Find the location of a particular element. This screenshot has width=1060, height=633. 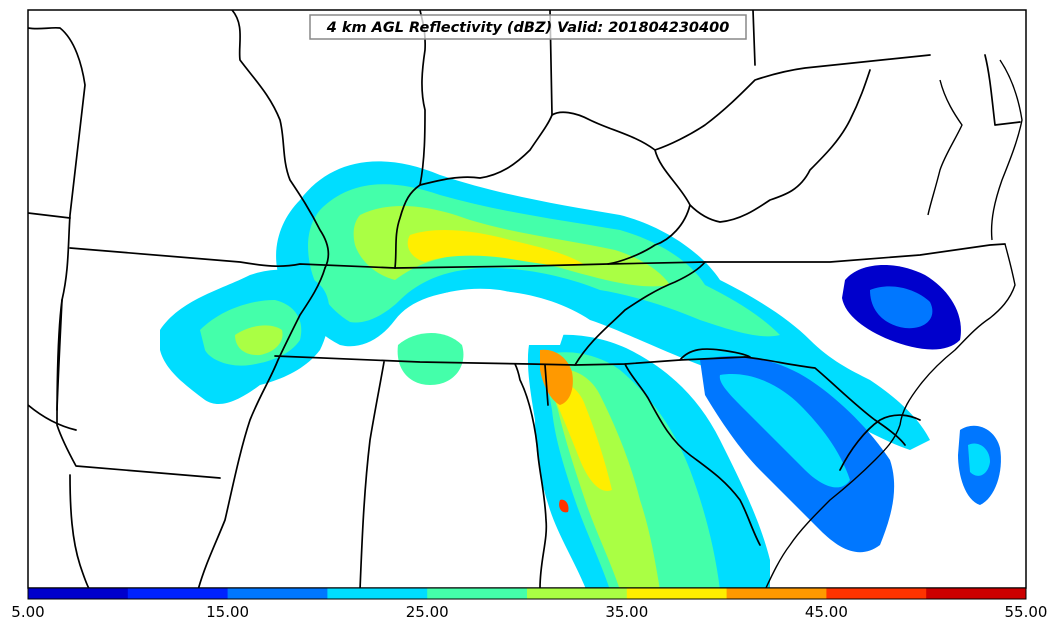

radar-echo-west-strong is located at coordinates (259, 340).